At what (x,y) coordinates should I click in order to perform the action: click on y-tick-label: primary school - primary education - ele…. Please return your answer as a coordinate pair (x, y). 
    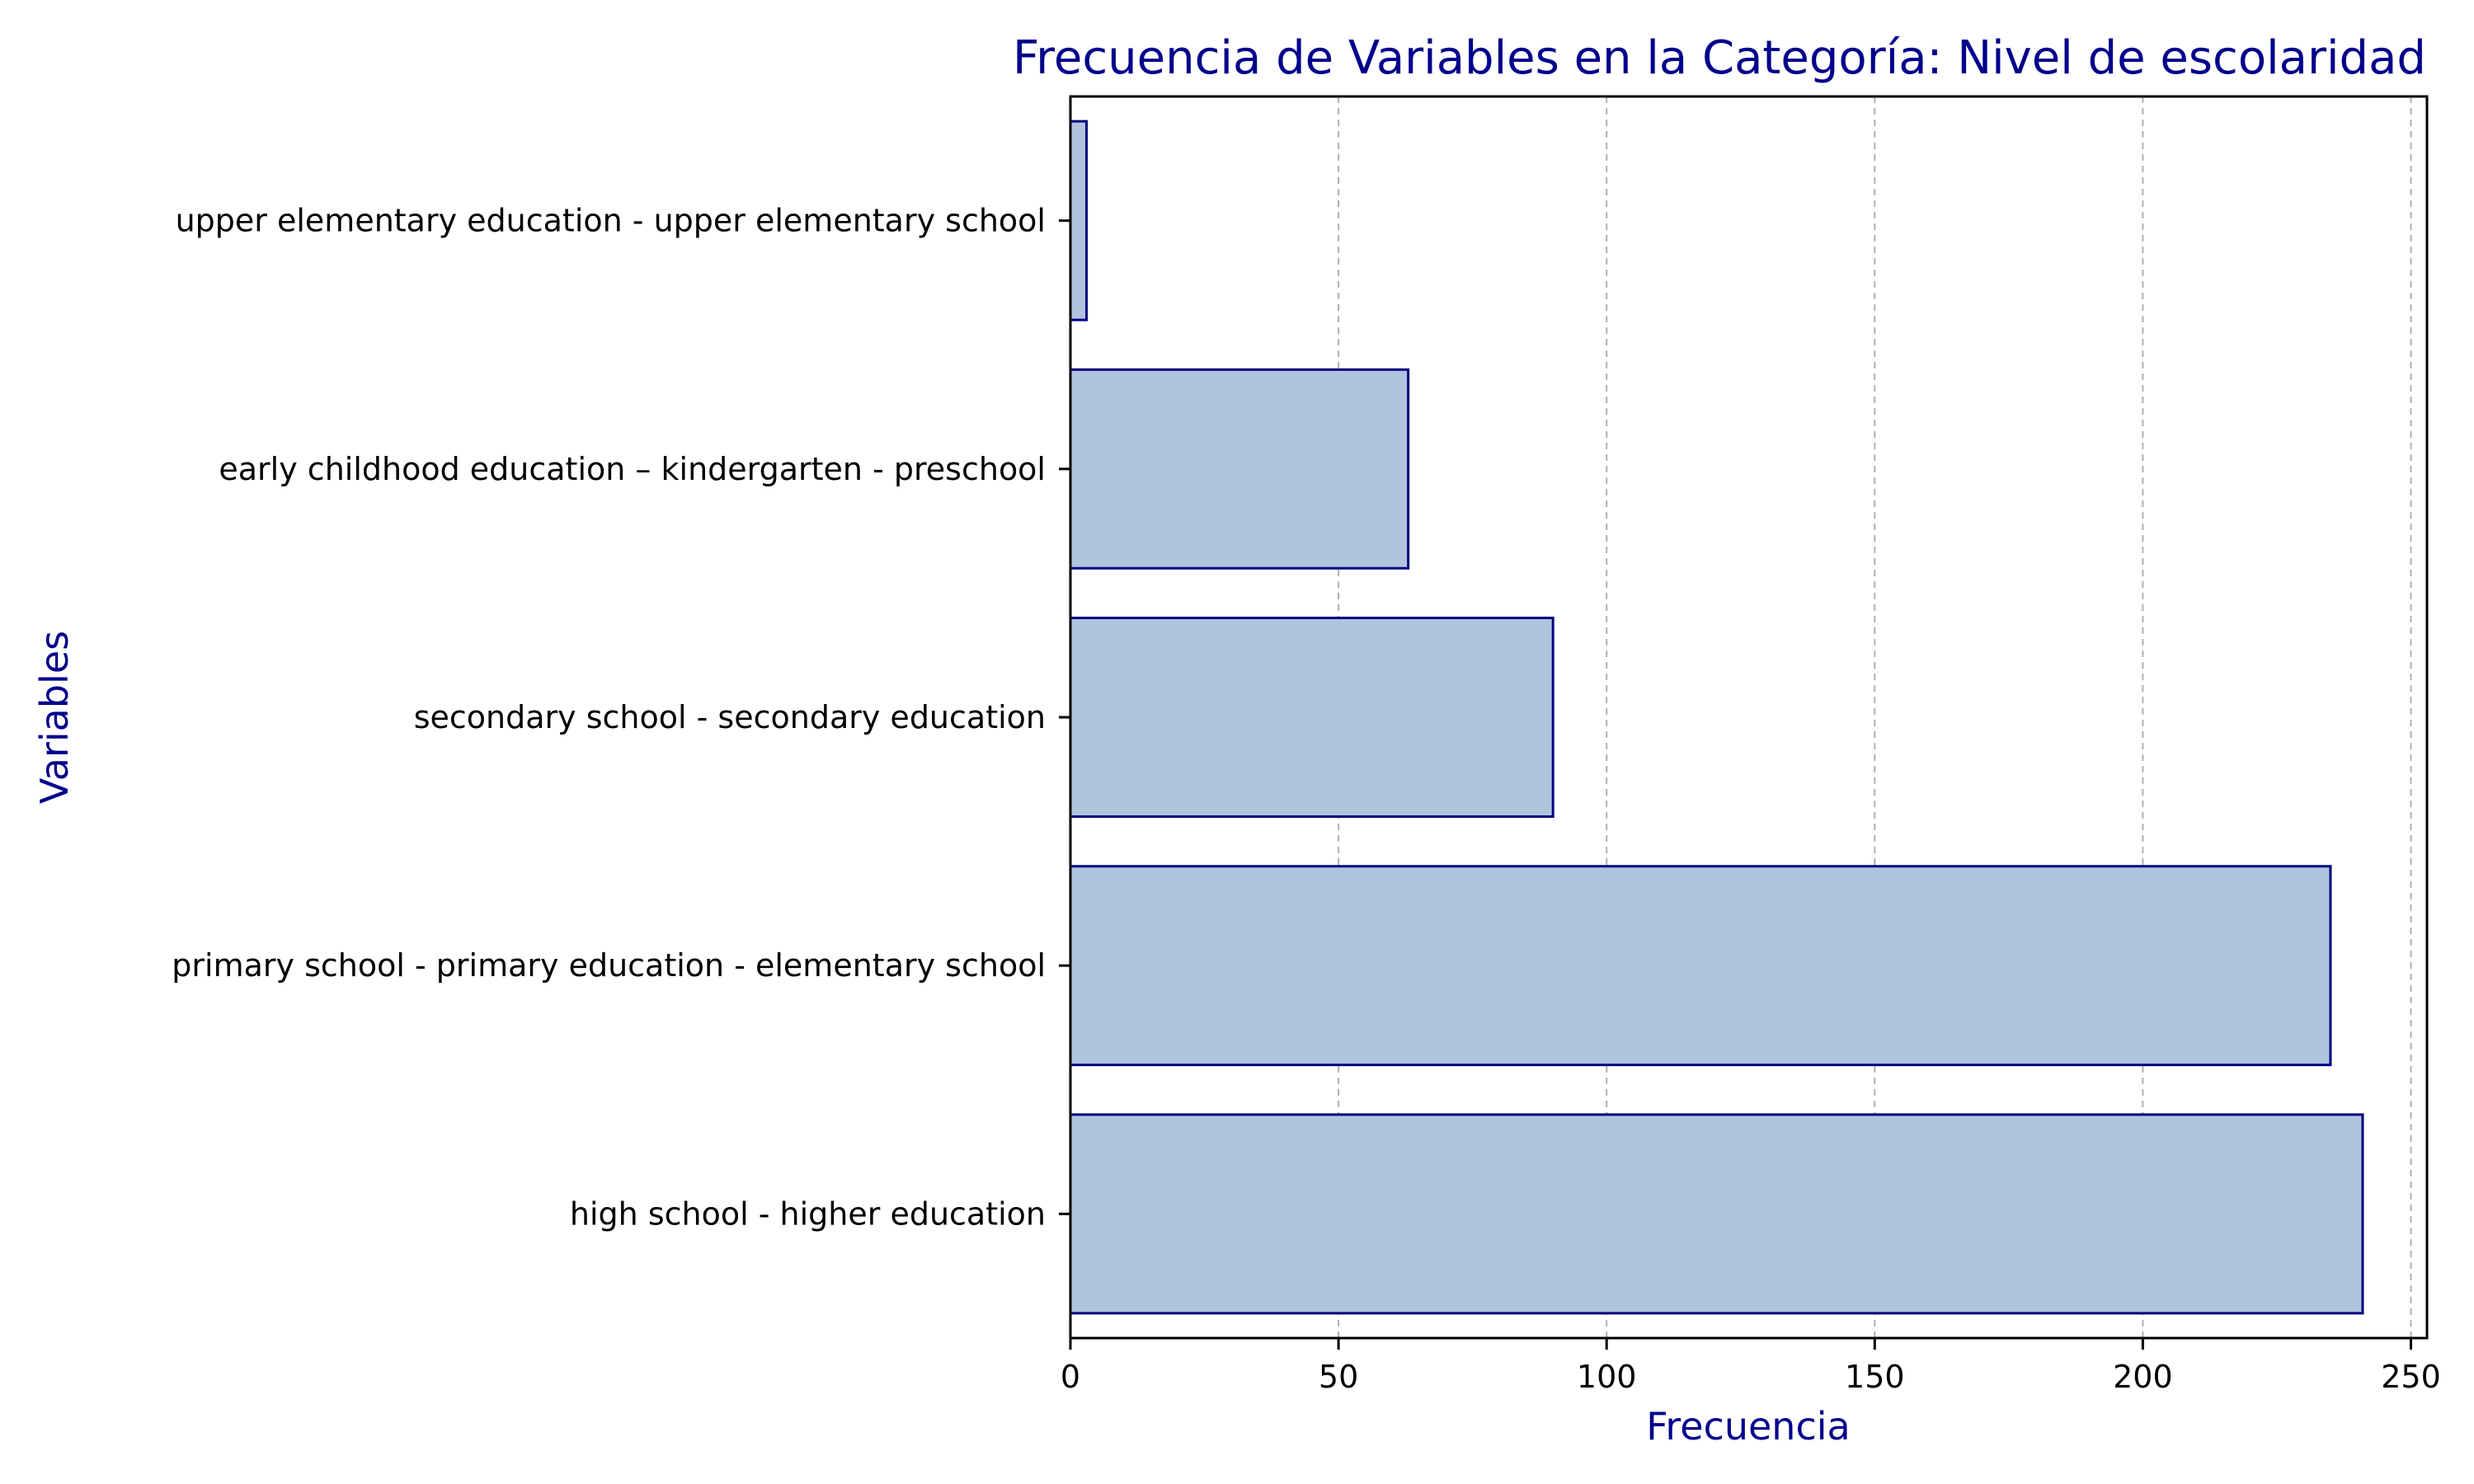
    Looking at the image, I should click on (609, 965).